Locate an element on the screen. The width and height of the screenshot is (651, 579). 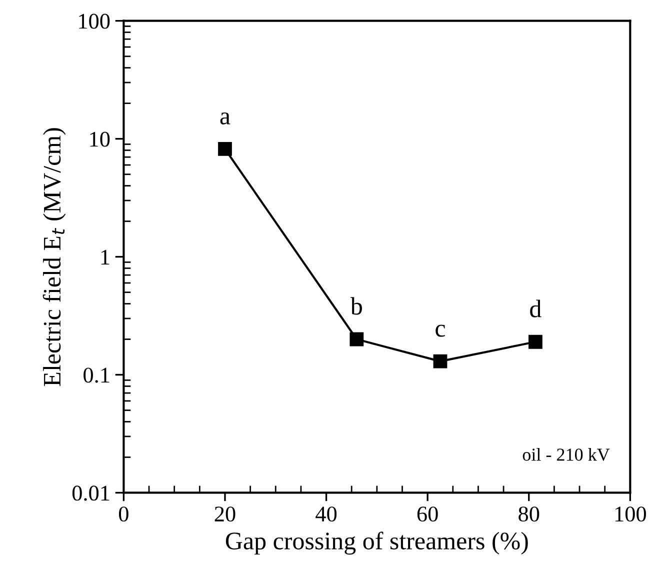
y-axis-title: Electric field E$_{t}$ (MV/cm) is located at coordinates (54, 257).